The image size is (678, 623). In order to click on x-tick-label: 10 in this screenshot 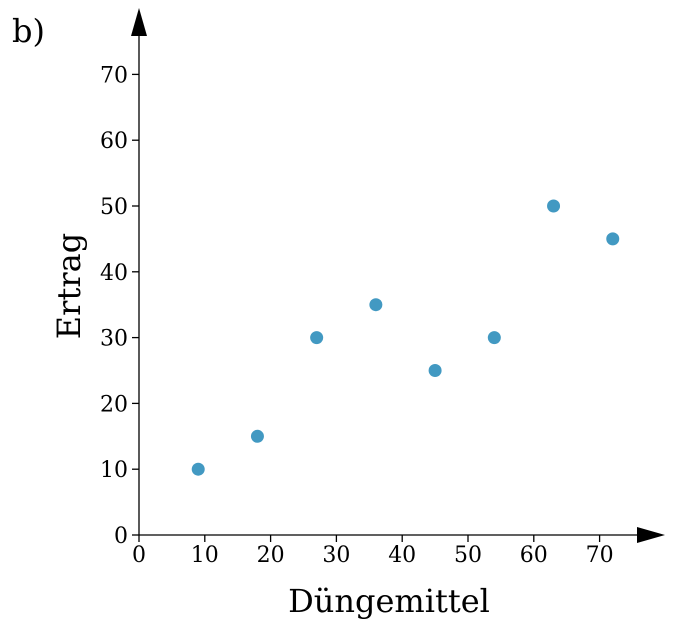, I will do `click(205, 555)`.